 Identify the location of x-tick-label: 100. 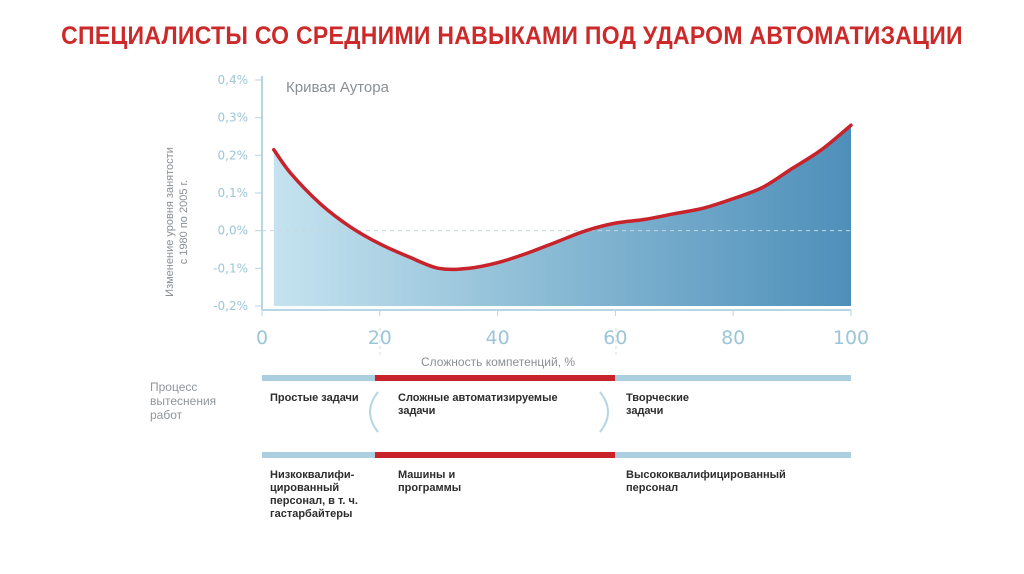
(851, 338).